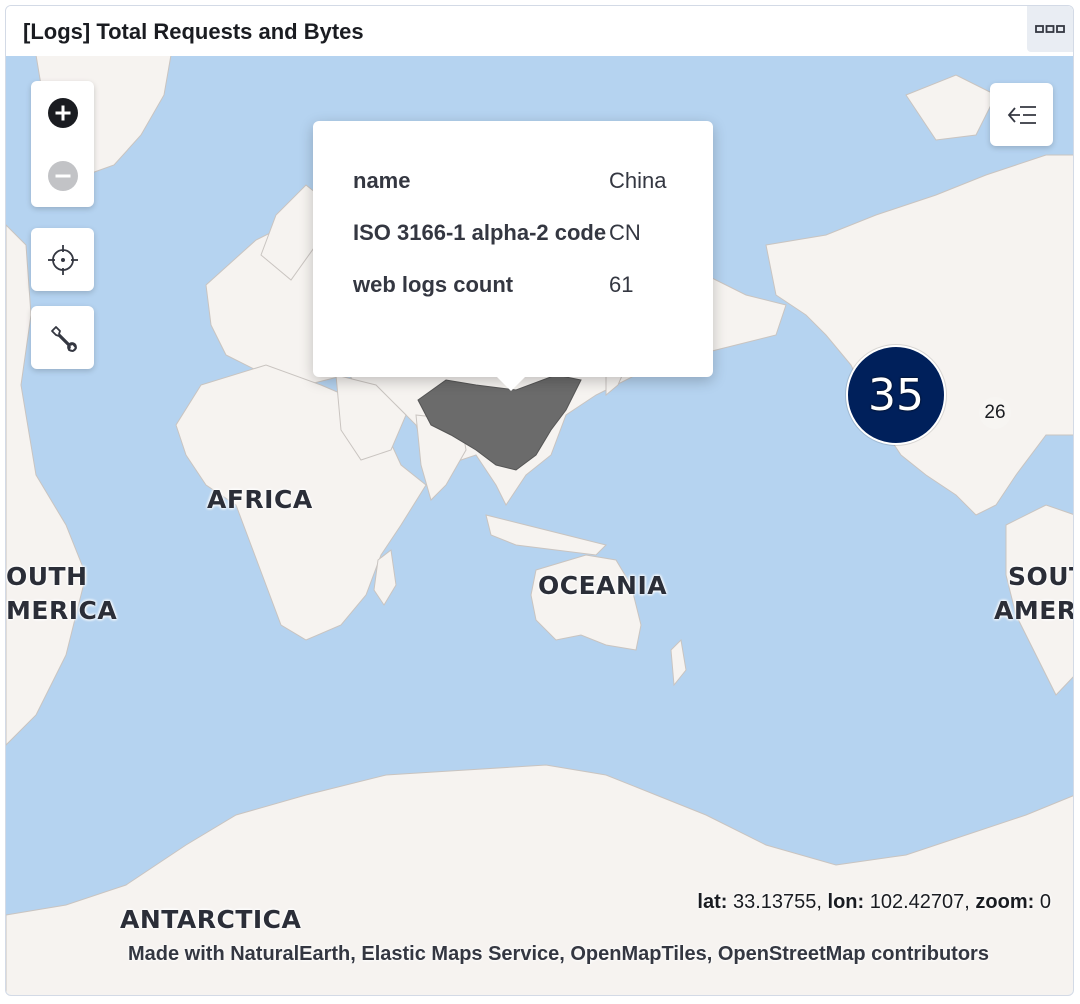 This screenshot has height=1004, width=1080. What do you see at coordinates (47, 576) in the screenshot?
I see `label-south-america-left-1: OUTH` at bounding box center [47, 576].